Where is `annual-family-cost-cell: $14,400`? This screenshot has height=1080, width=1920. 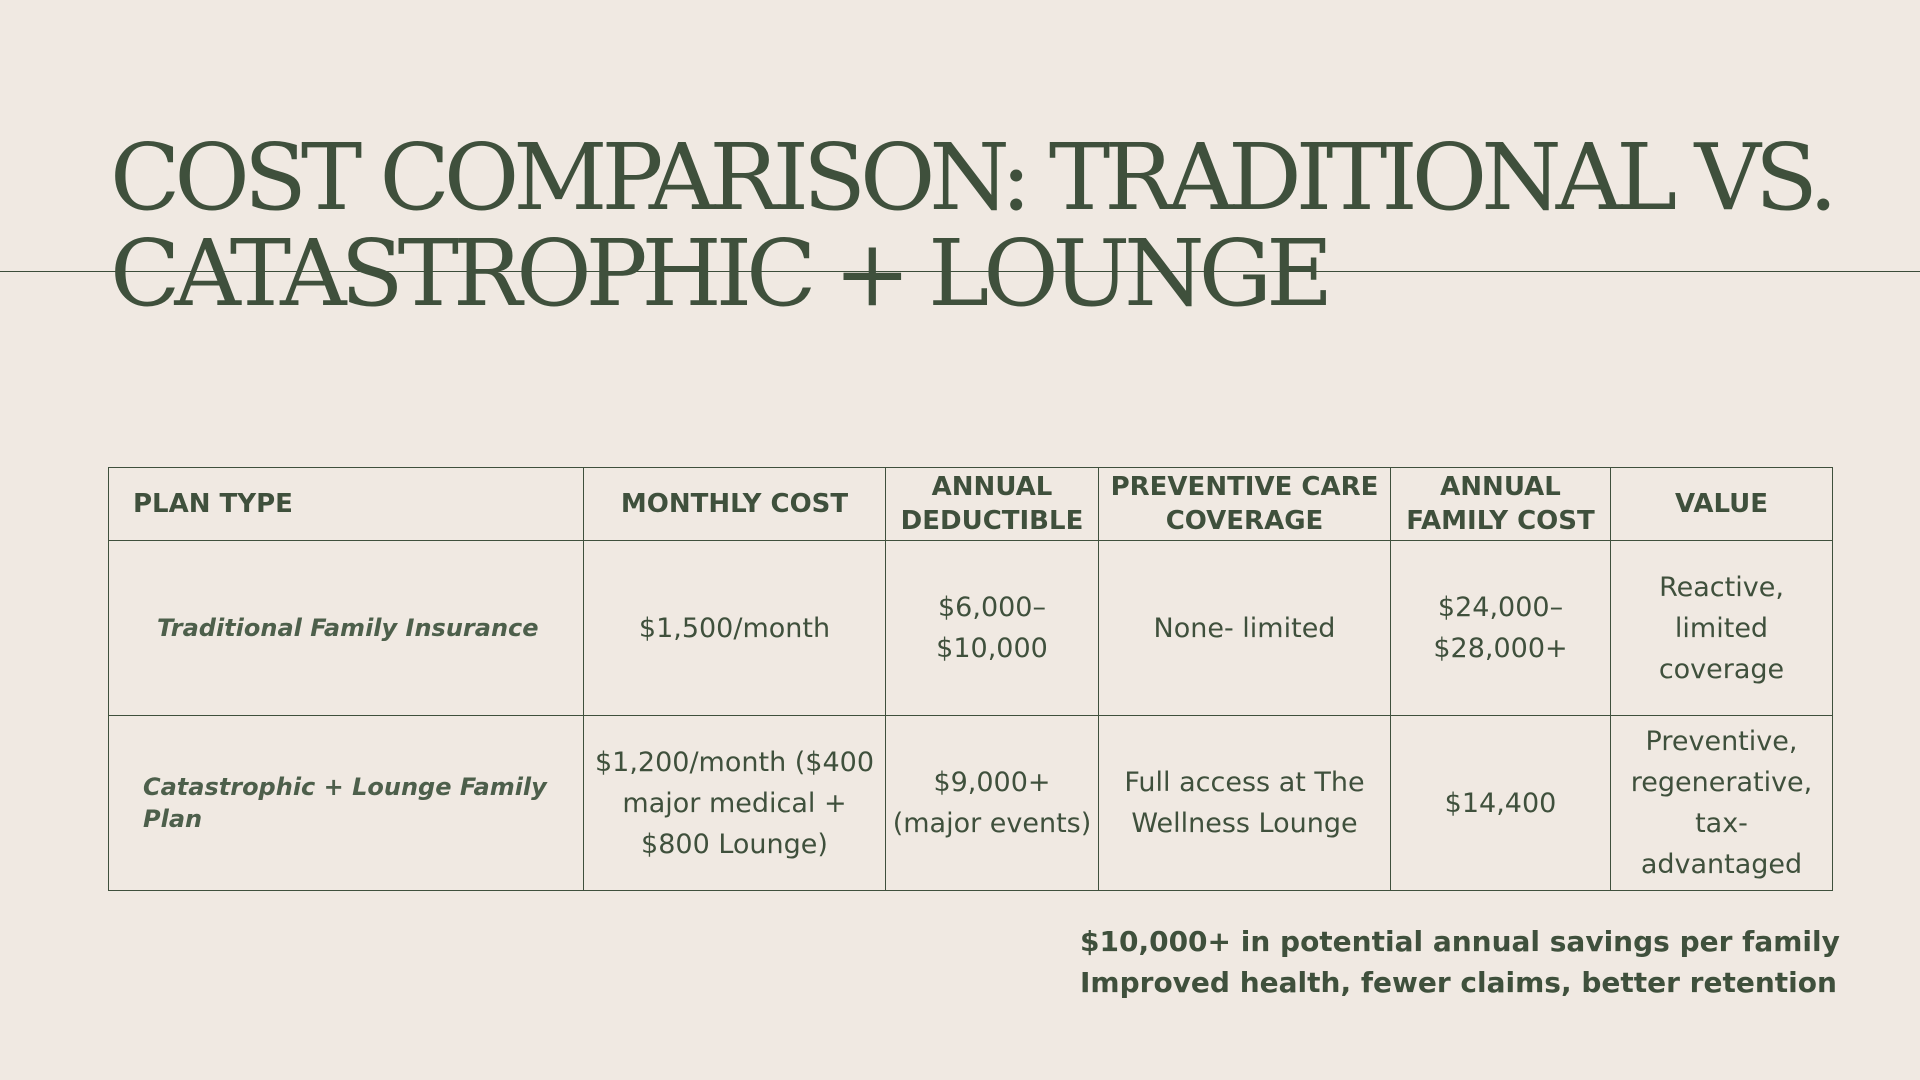
annual-family-cost-cell: $14,400 is located at coordinates (1500, 803).